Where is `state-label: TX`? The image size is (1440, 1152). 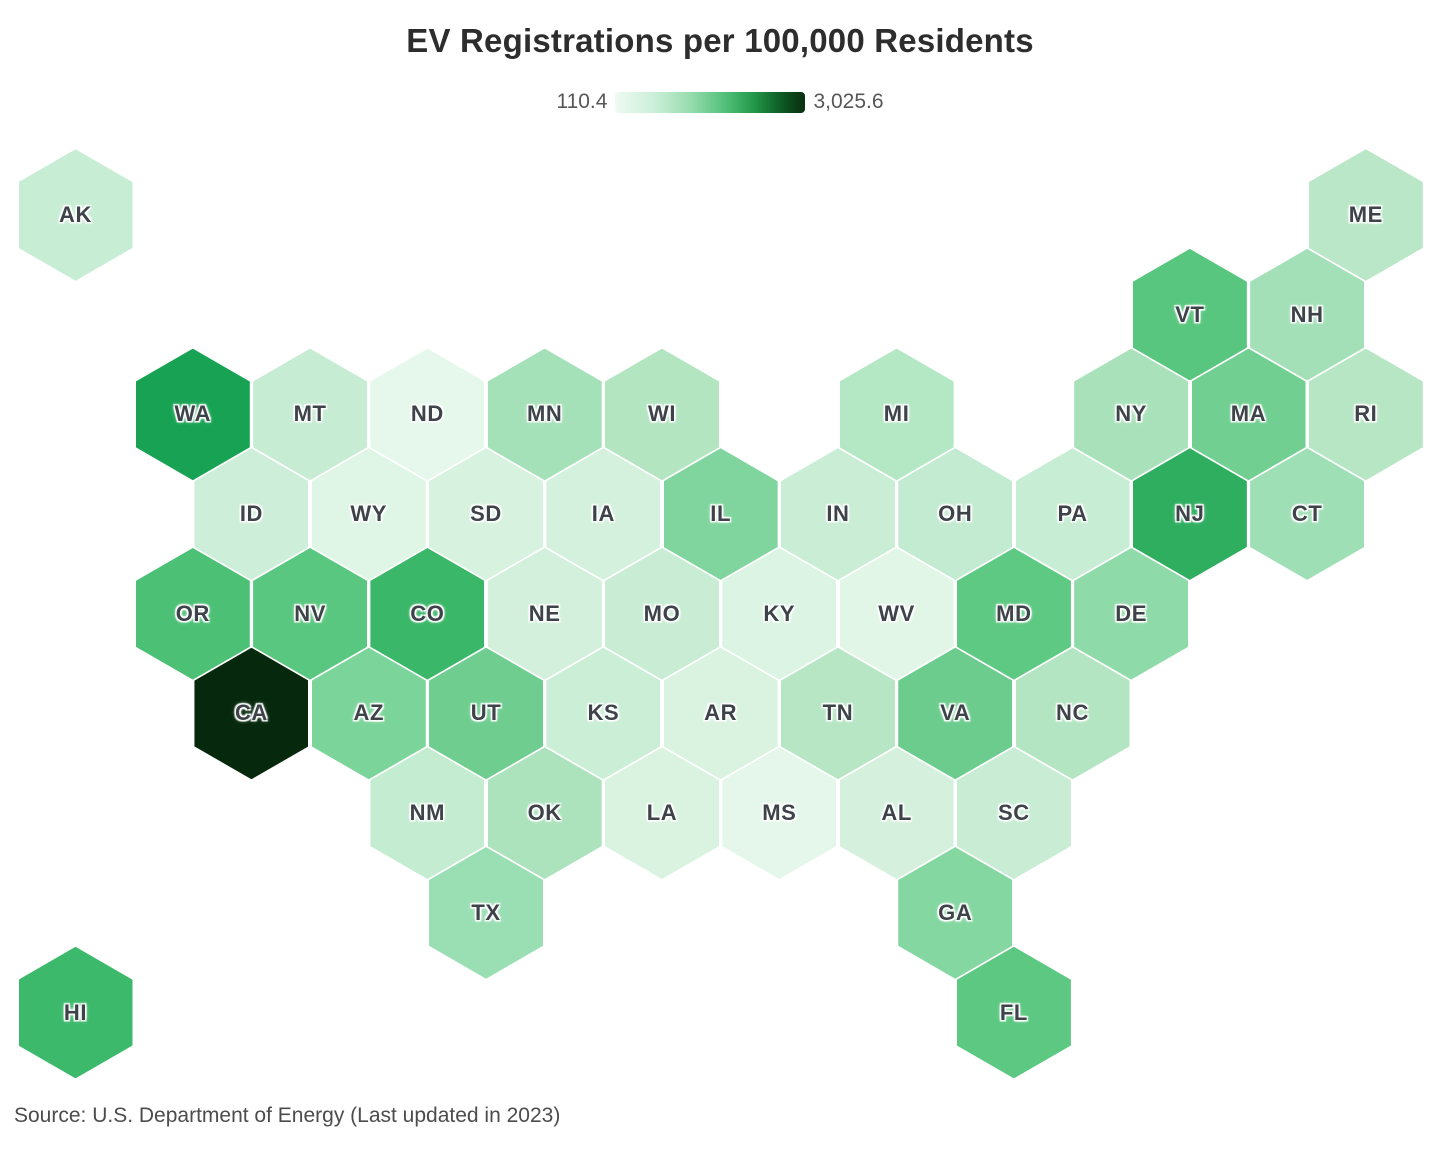 state-label: TX is located at coordinates (486, 912).